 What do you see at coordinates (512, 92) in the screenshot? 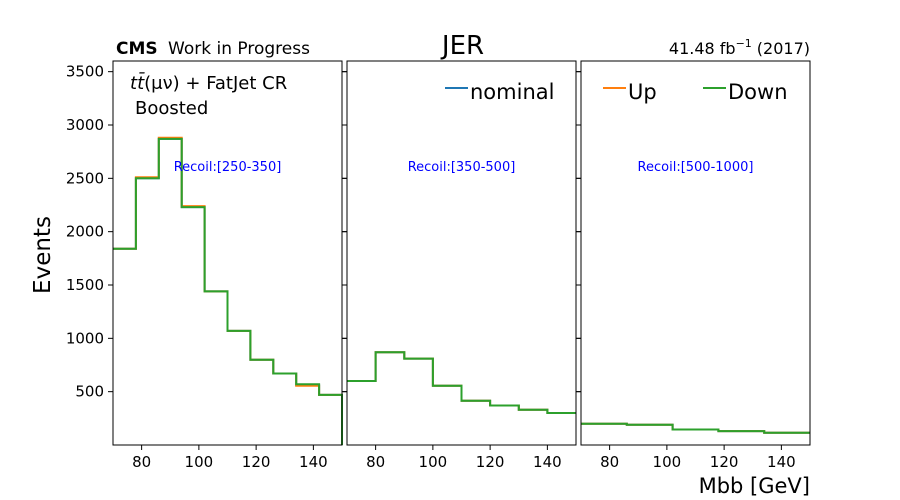
I see `legend-label-nominal: nominal` at bounding box center [512, 92].